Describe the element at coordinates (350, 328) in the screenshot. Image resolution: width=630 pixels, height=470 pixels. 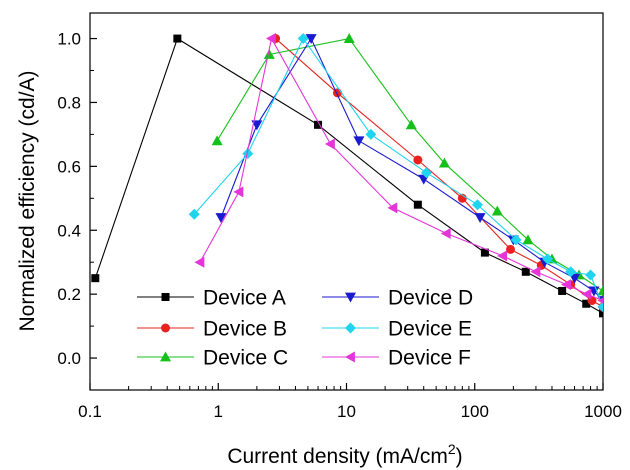
I see `legend-marker-device-e` at that location.